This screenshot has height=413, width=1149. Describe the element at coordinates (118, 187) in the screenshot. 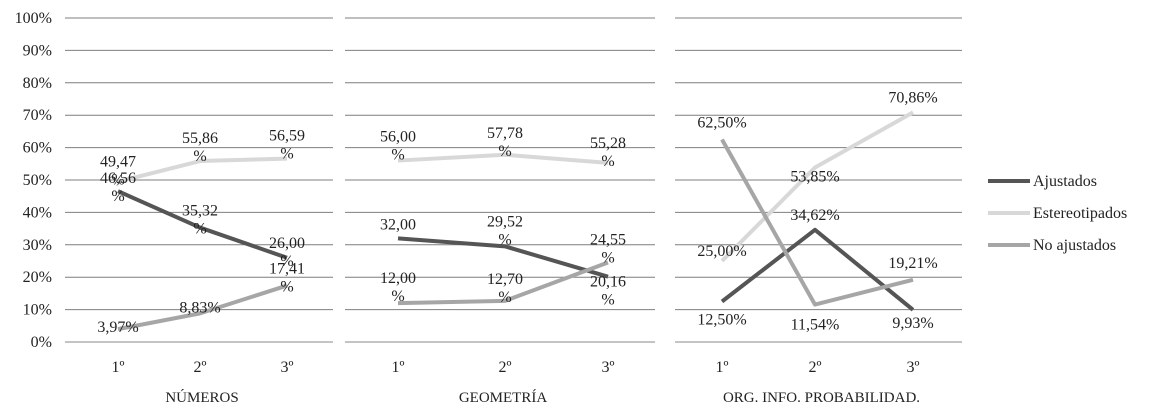

I see `data-label: 46,56%` at that location.